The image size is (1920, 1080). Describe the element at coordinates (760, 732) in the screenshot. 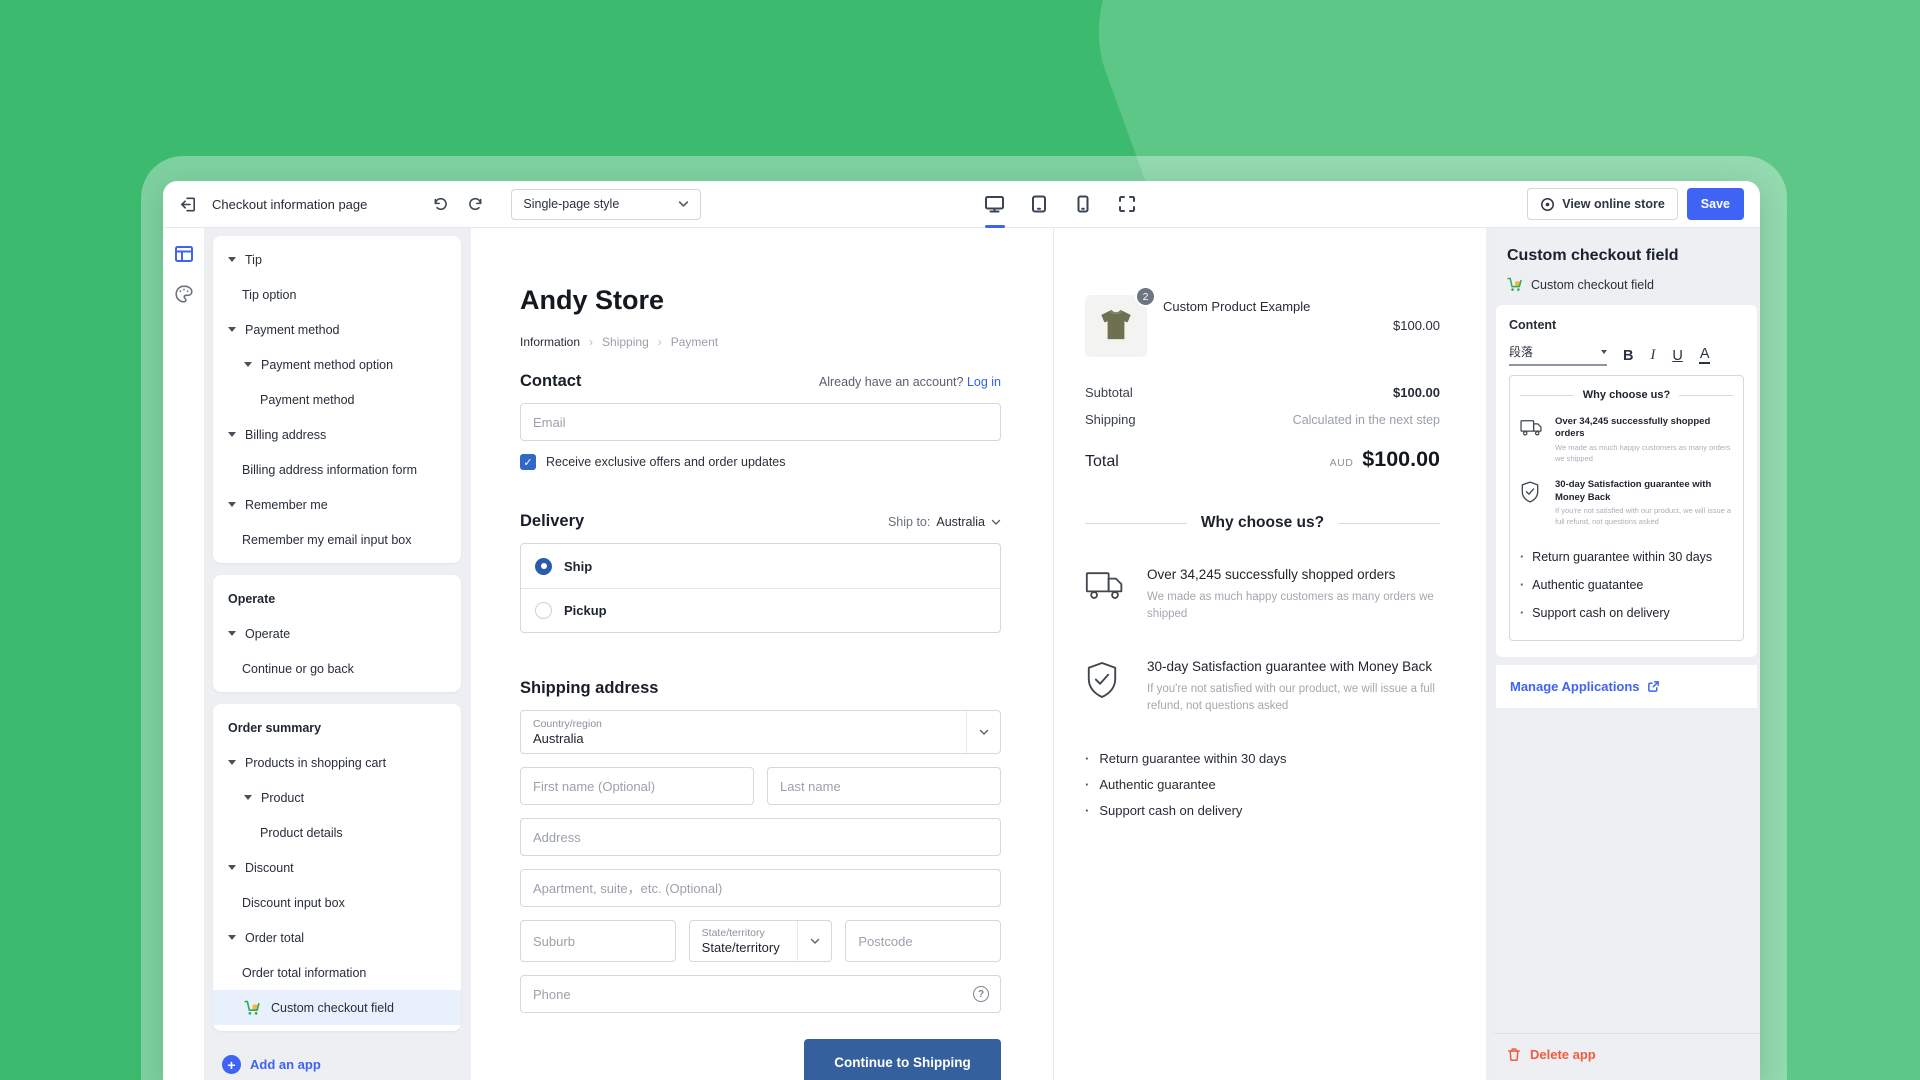

I see `country-region-select: Country/region Australia` at that location.